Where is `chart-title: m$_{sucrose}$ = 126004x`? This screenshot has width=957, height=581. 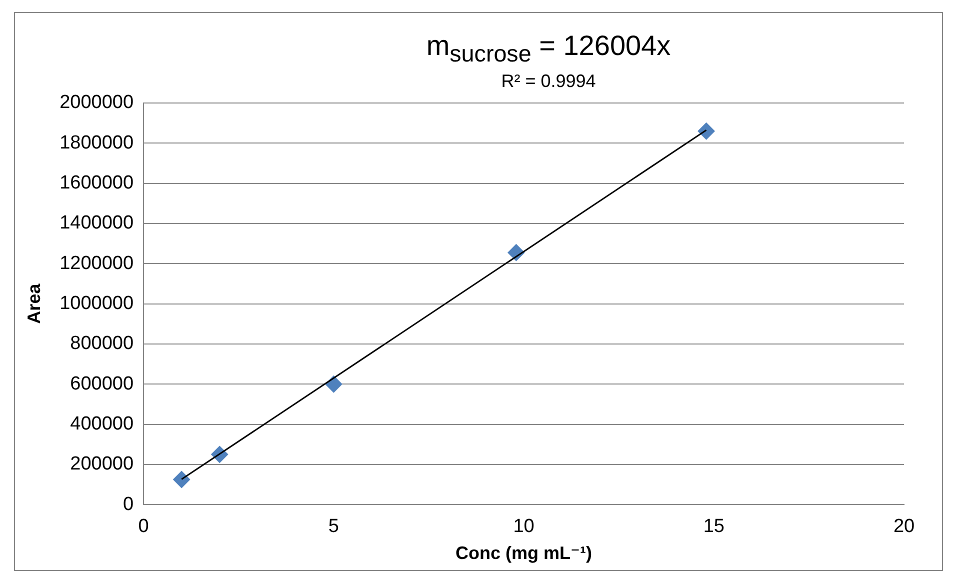 chart-title: m$_{sucrose}$ = 126004x is located at coordinates (548, 49).